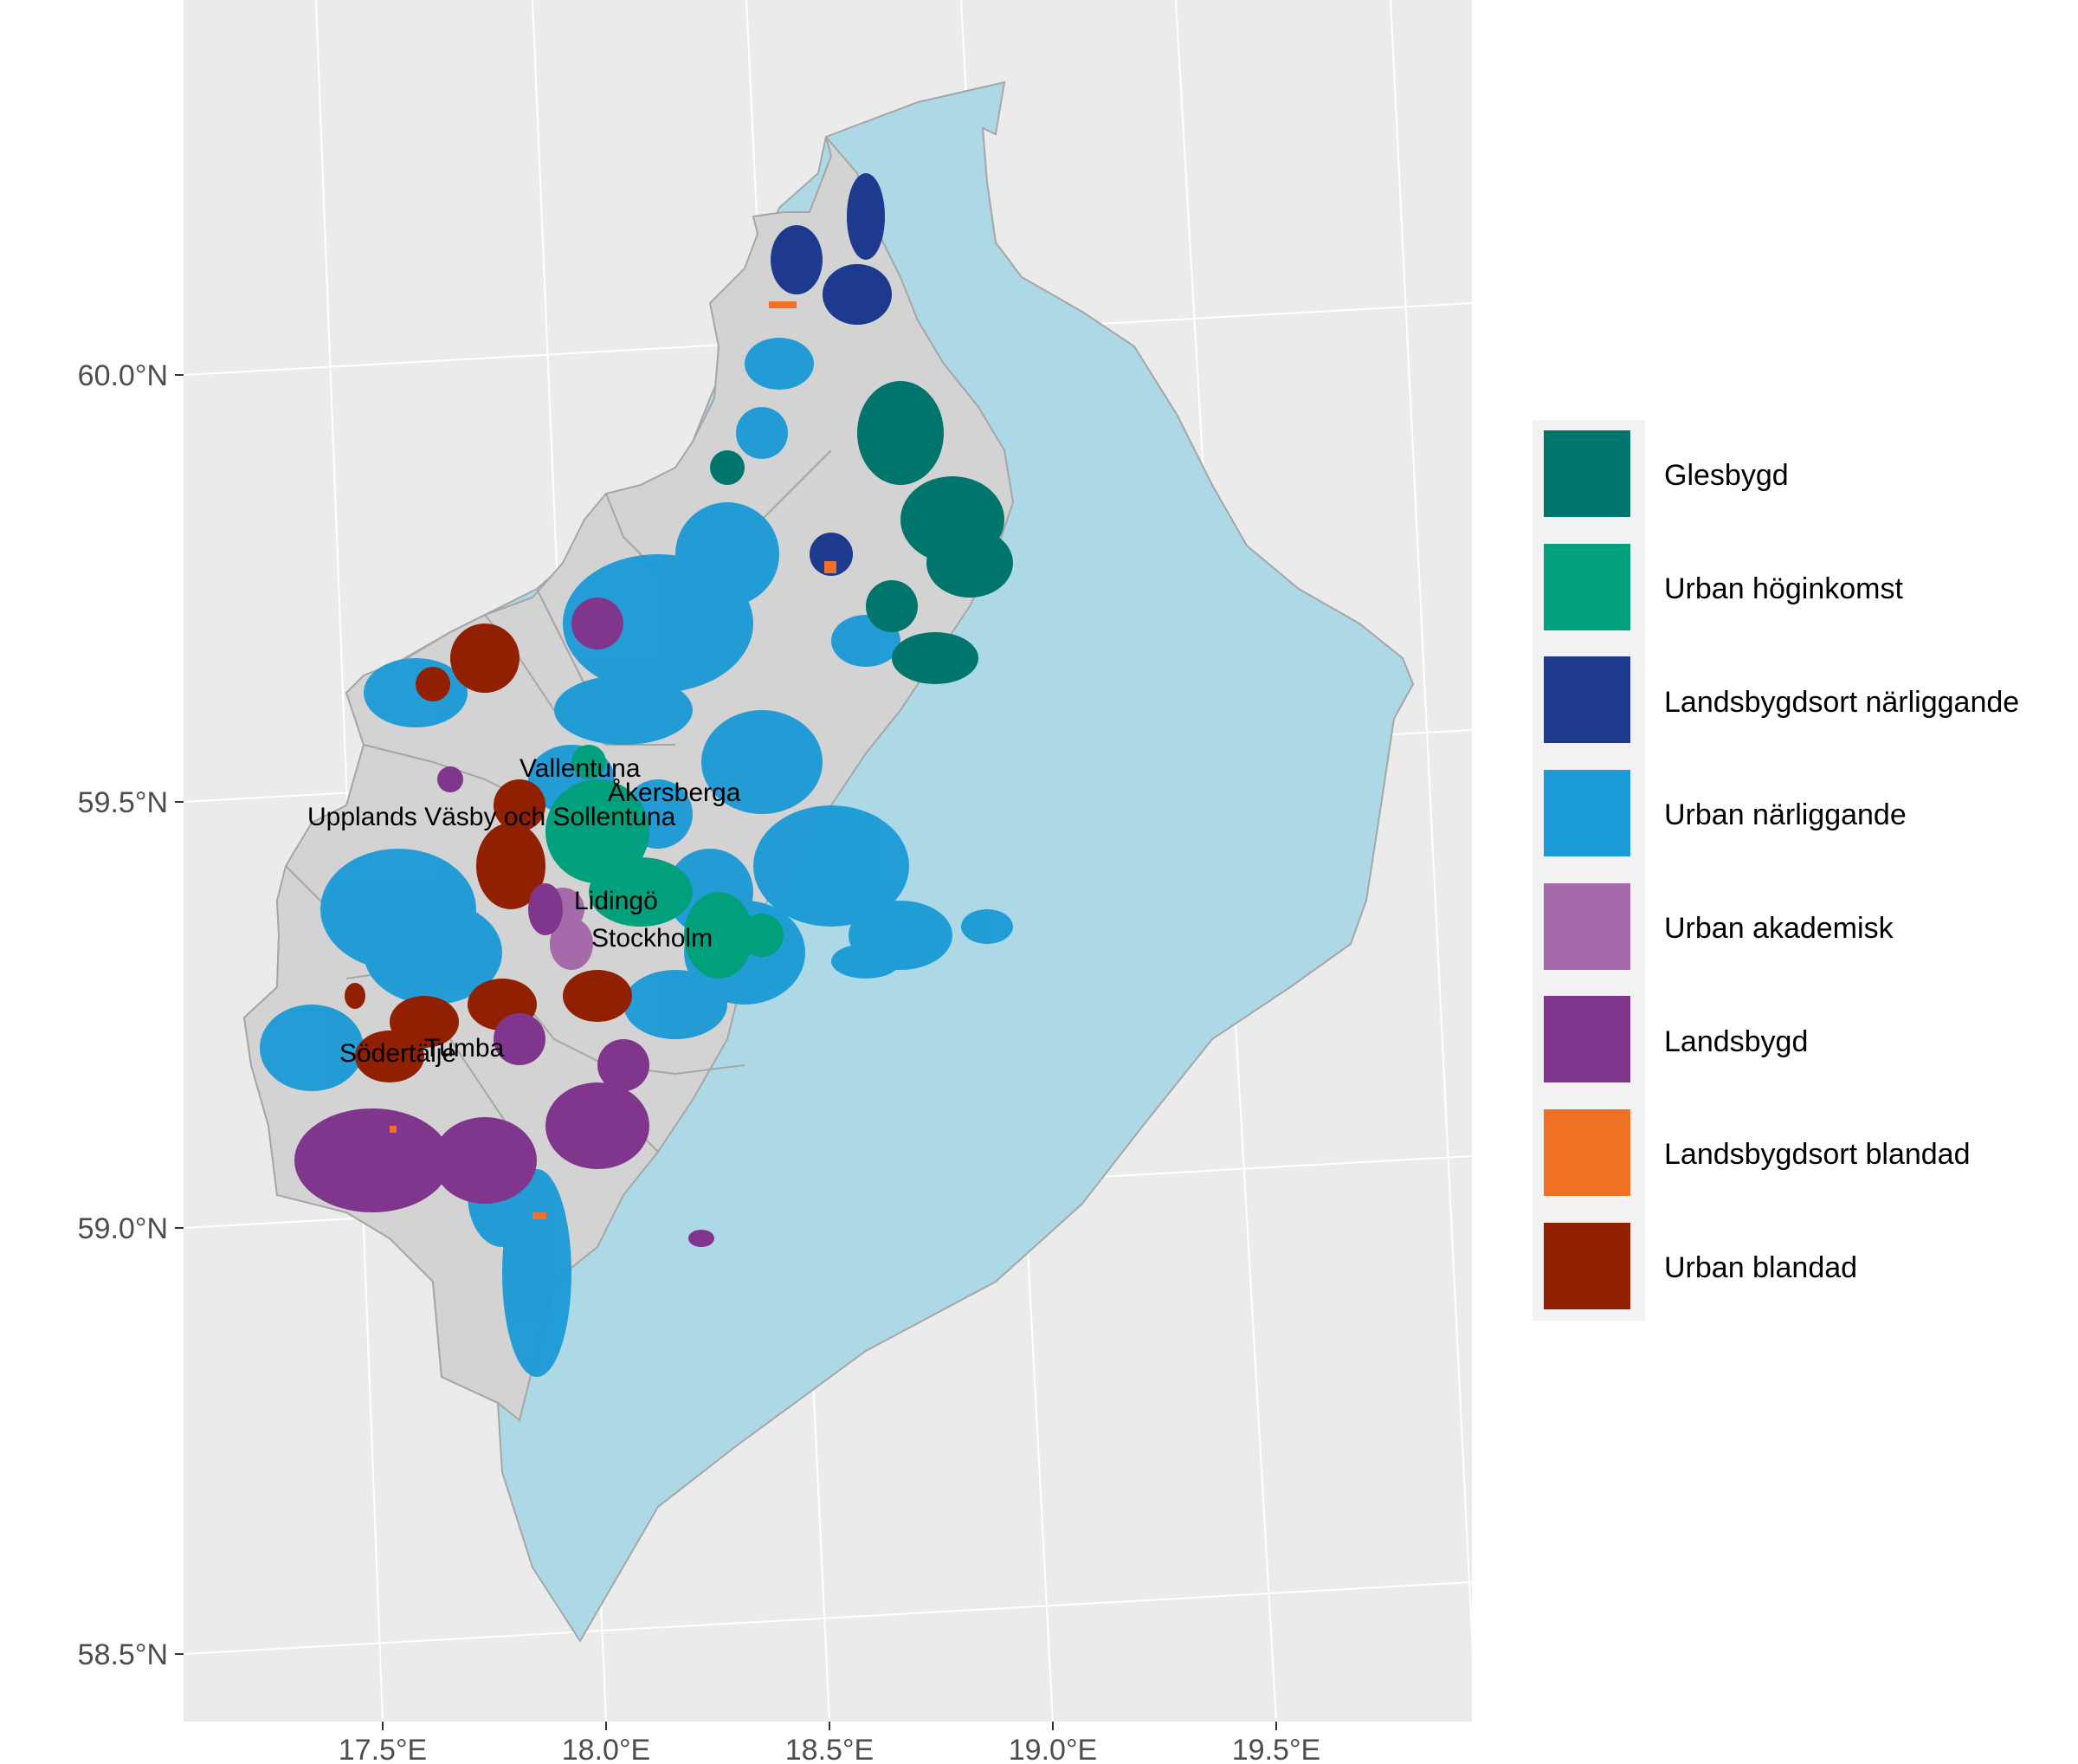 This screenshot has width=2078, height=1764. What do you see at coordinates (123, 375) in the screenshot?
I see `y-tick-label: 60.0°N` at bounding box center [123, 375].